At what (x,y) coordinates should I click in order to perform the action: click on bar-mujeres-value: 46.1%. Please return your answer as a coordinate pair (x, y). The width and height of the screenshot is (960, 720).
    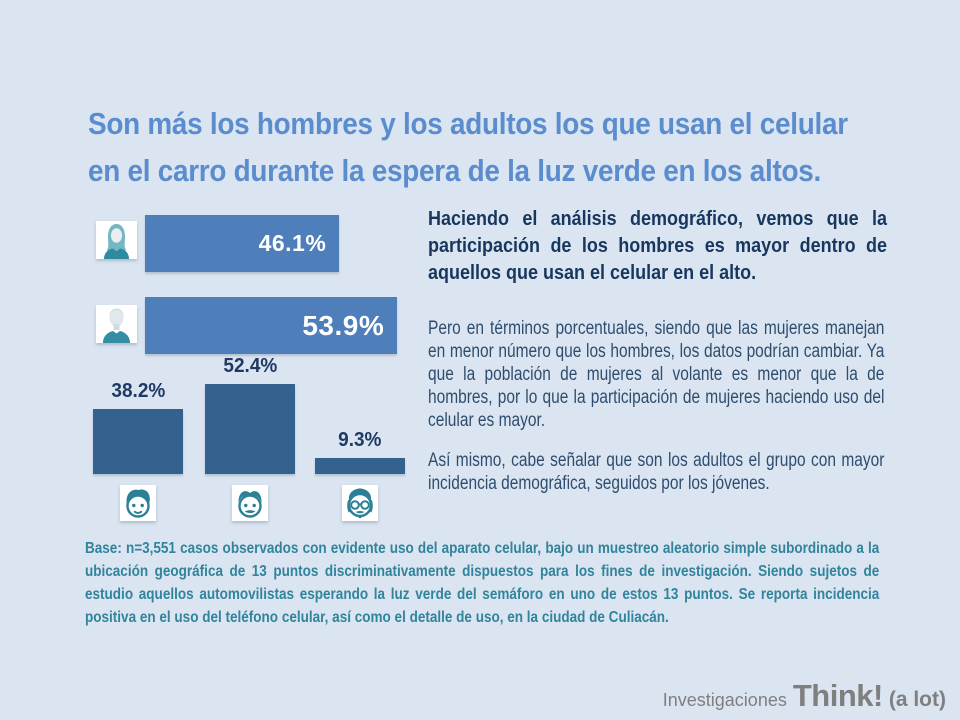
    Looking at the image, I should click on (292, 243).